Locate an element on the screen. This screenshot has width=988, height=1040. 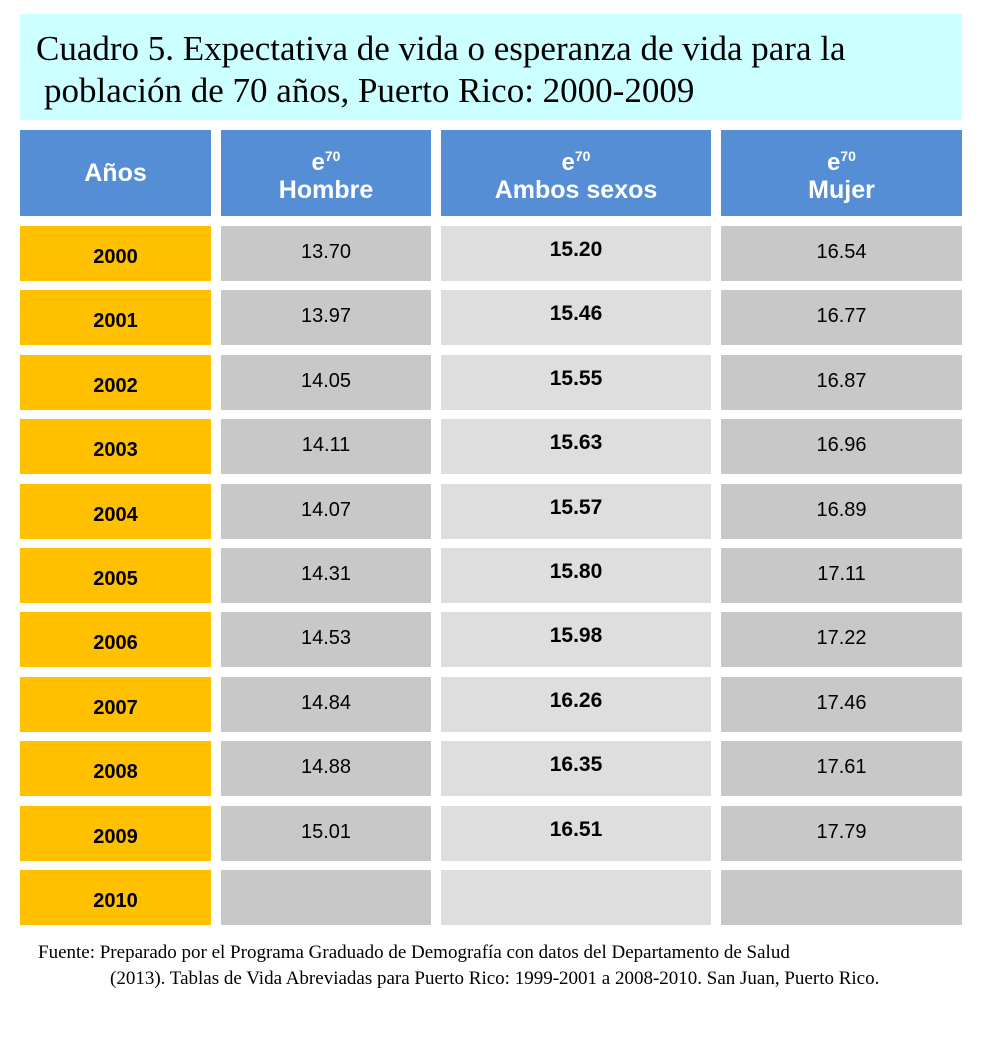
cell-women: 16.96 is located at coordinates (841, 446).